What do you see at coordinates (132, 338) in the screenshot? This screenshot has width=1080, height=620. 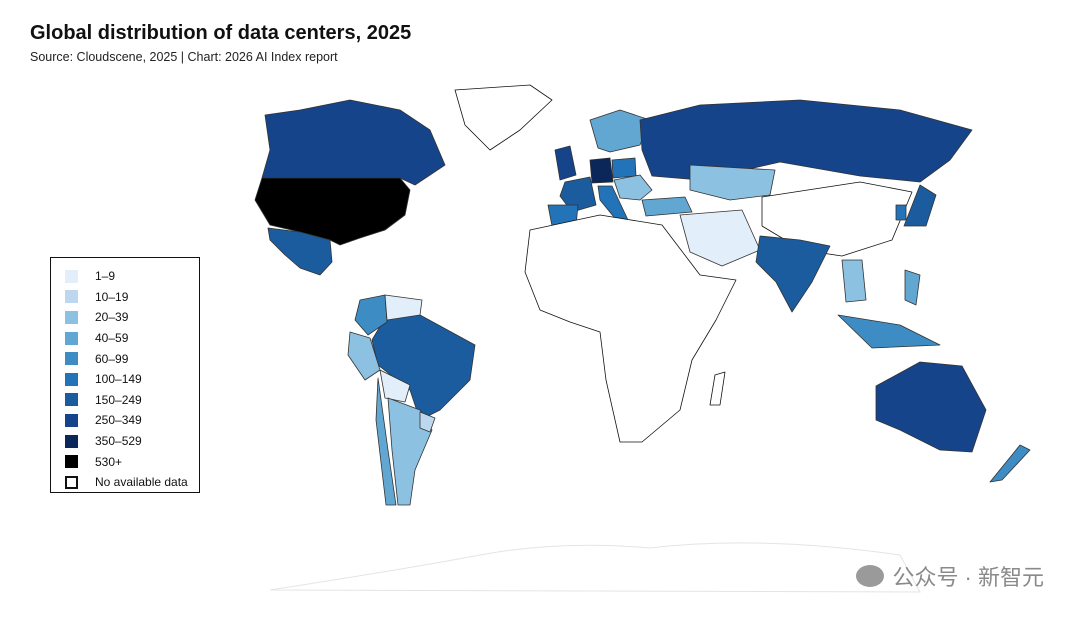 I see `legend-item: 40–59` at bounding box center [132, 338].